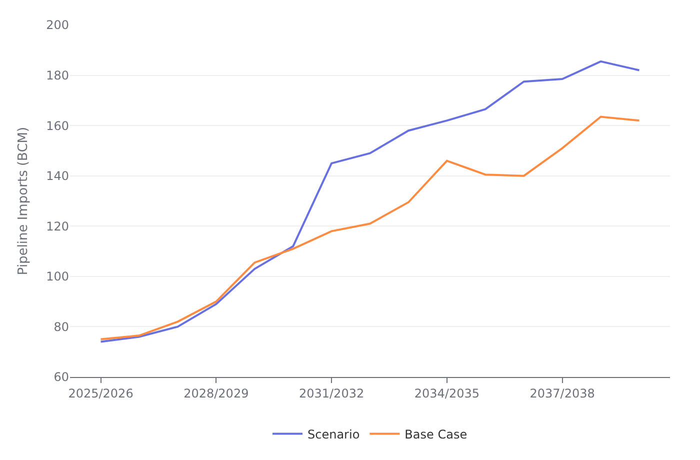 The height and width of the screenshot is (460, 700). What do you see at coordinates (57, 125) in the screenshot?
I see `y-tick-label: 160` at bounding box center [57, 125].